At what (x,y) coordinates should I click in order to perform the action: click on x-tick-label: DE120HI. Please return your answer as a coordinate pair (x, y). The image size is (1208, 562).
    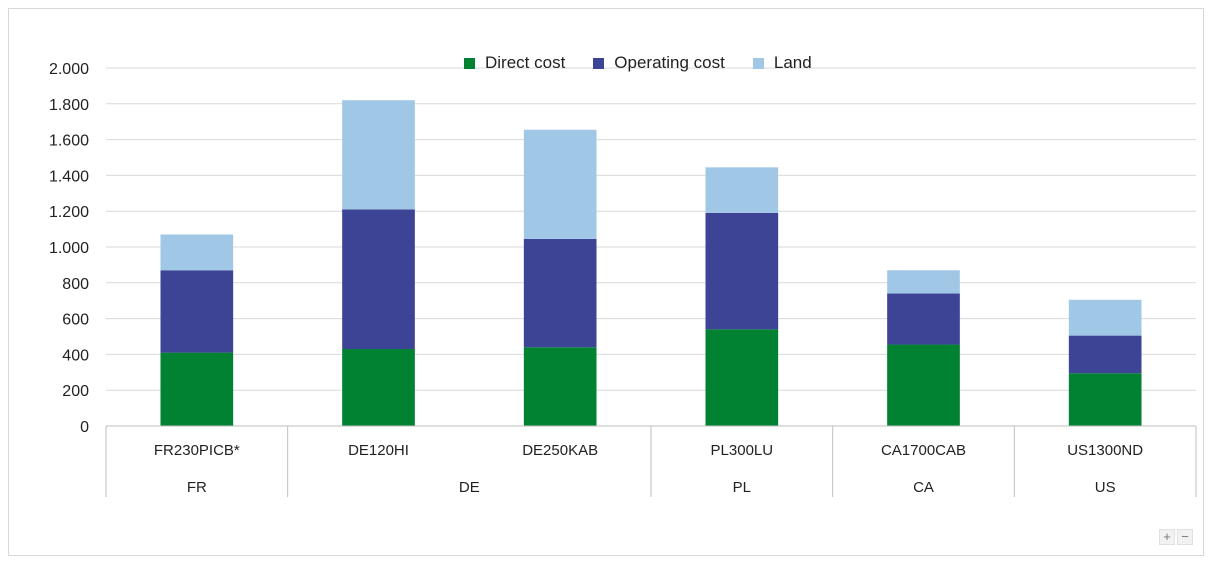
    Looking at the image, I should click on (378, 450).